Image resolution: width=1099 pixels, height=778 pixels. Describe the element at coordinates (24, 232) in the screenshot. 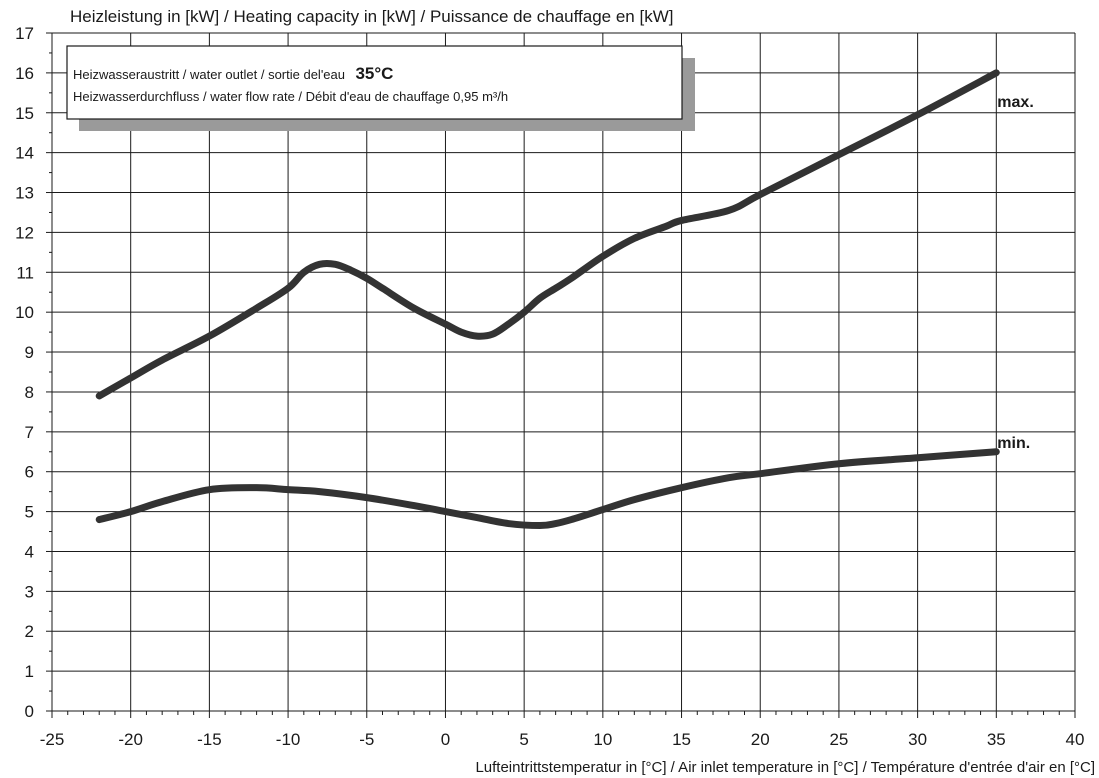

I see `y-tick-label: 12` at that location.